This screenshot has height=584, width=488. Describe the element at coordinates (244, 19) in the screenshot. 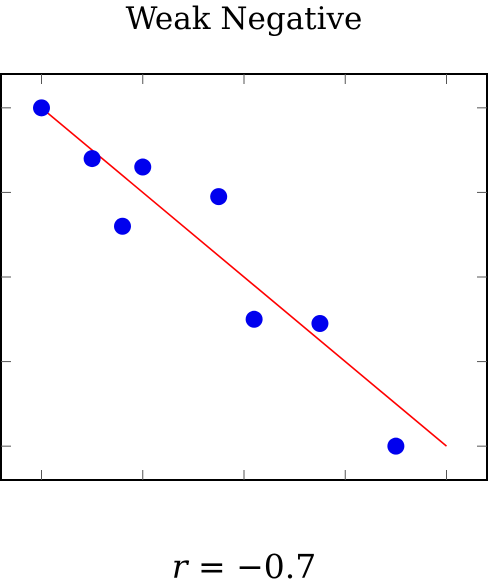

I see `chart-title: Weak Negative` at that location.